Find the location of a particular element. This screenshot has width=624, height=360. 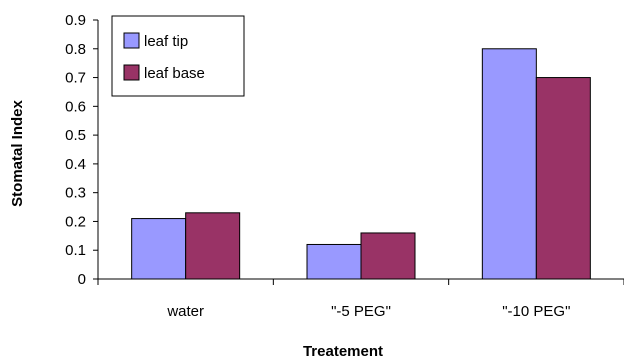

x-axis-ticks: water "-5 PEG" "-10 PEG" is located at coordinates (360, 299).